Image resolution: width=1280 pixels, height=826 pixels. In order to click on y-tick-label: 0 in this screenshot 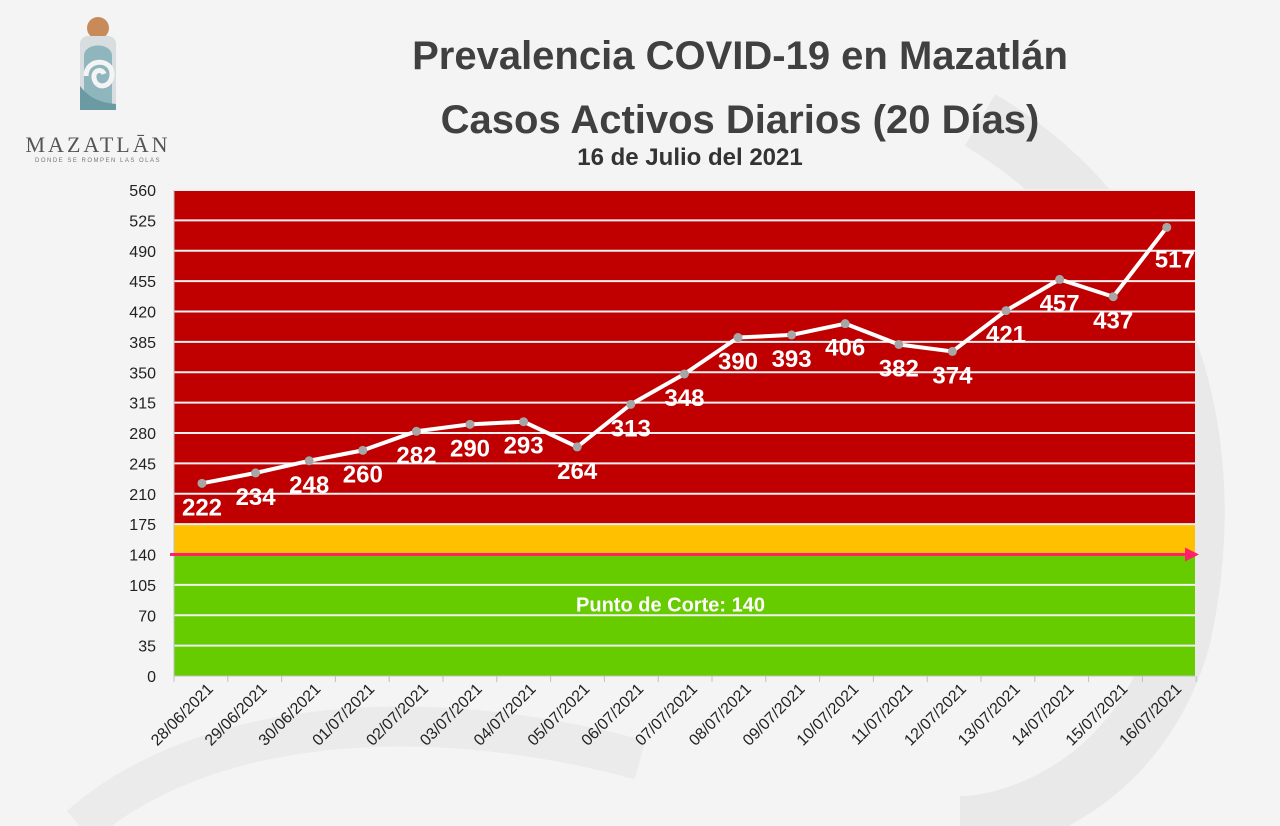, I will do `click(151, 677)`.